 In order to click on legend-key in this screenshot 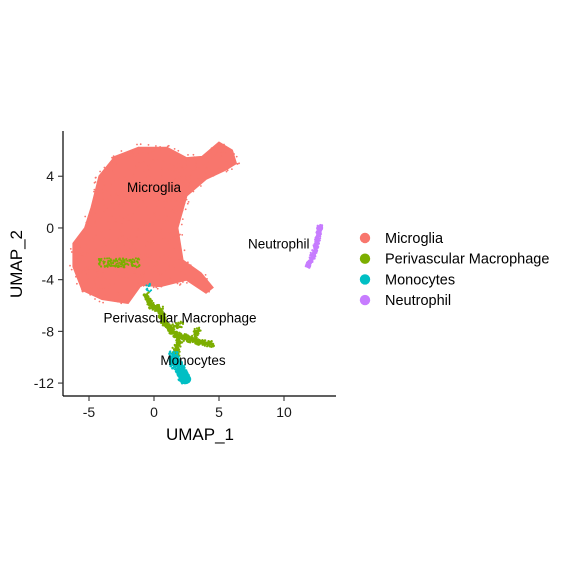, I will do `click(365, 279)`.